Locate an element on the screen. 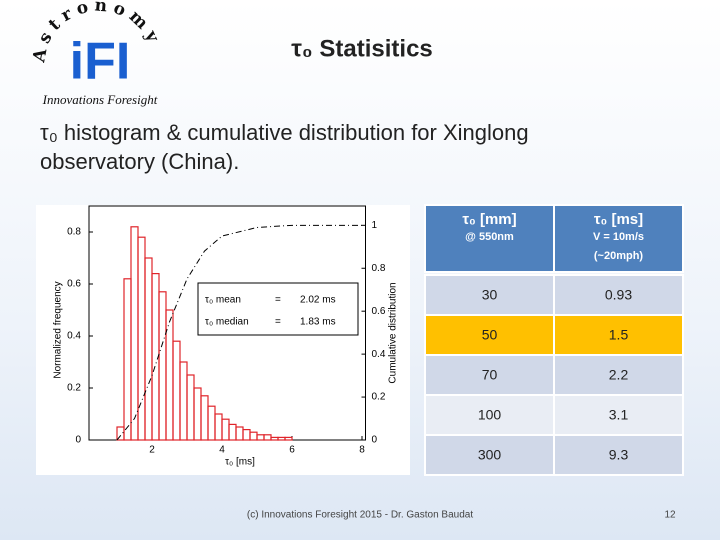  cumulative-line is located at coordinates (239, 332).